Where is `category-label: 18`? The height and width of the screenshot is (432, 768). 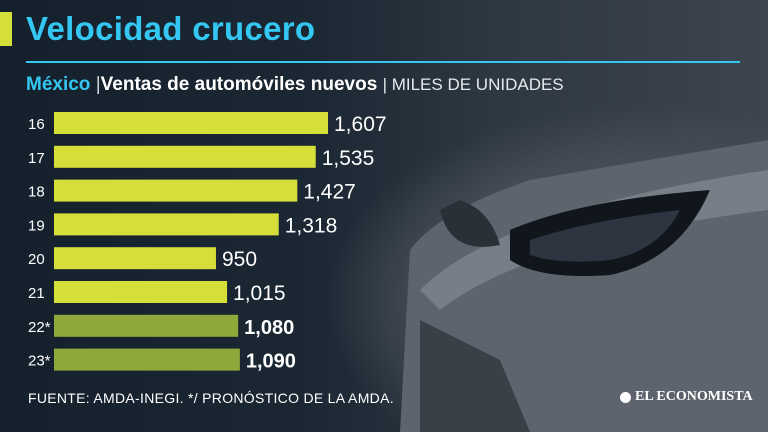
category-label: 18 is located at coordinates (36, 192).